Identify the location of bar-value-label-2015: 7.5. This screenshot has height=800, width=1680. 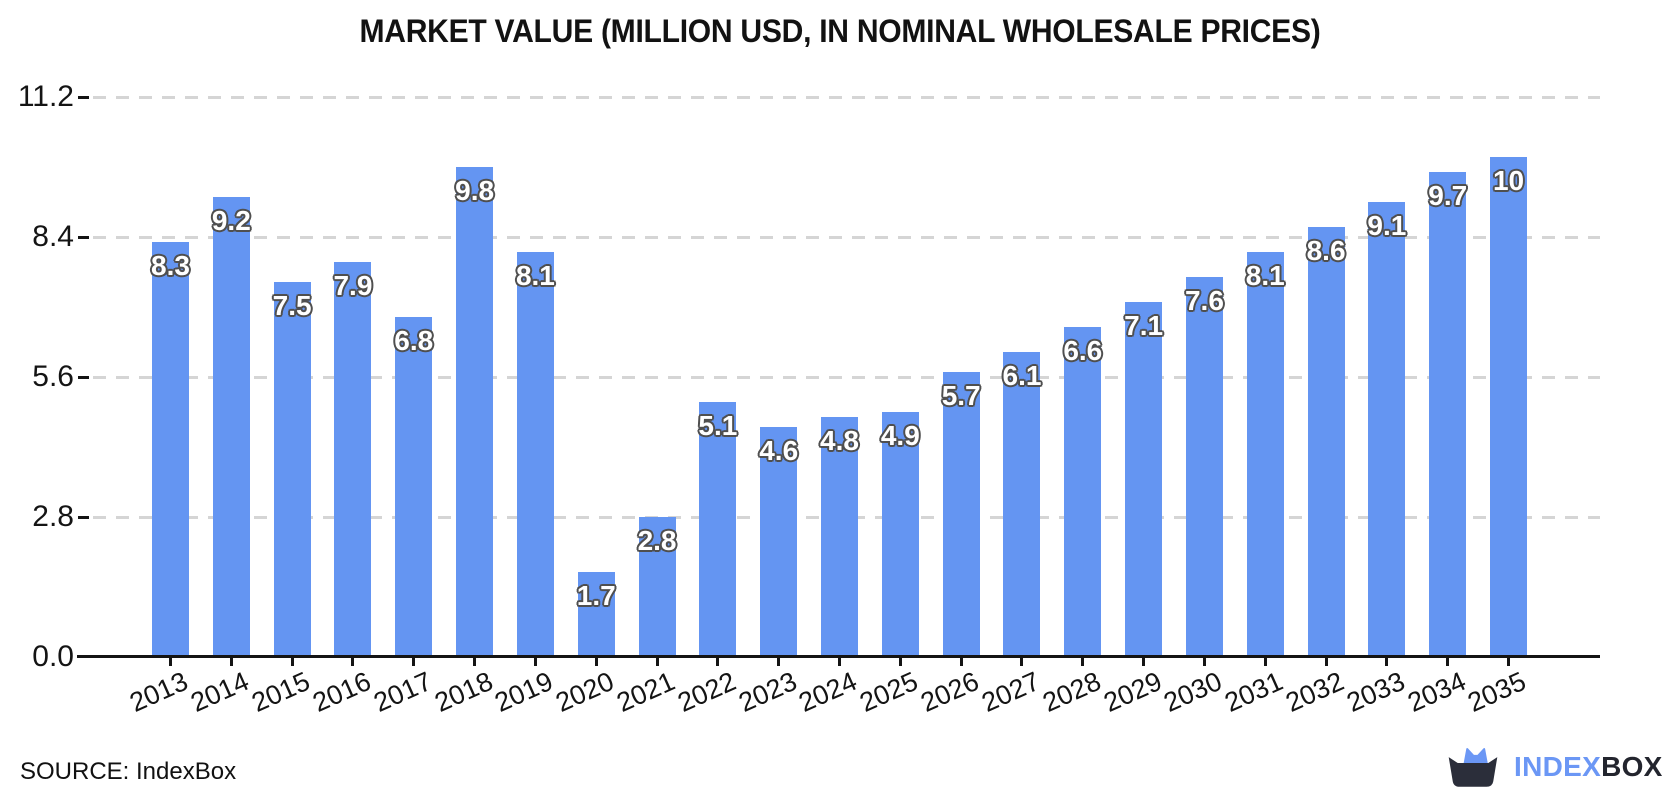
(292, 305).